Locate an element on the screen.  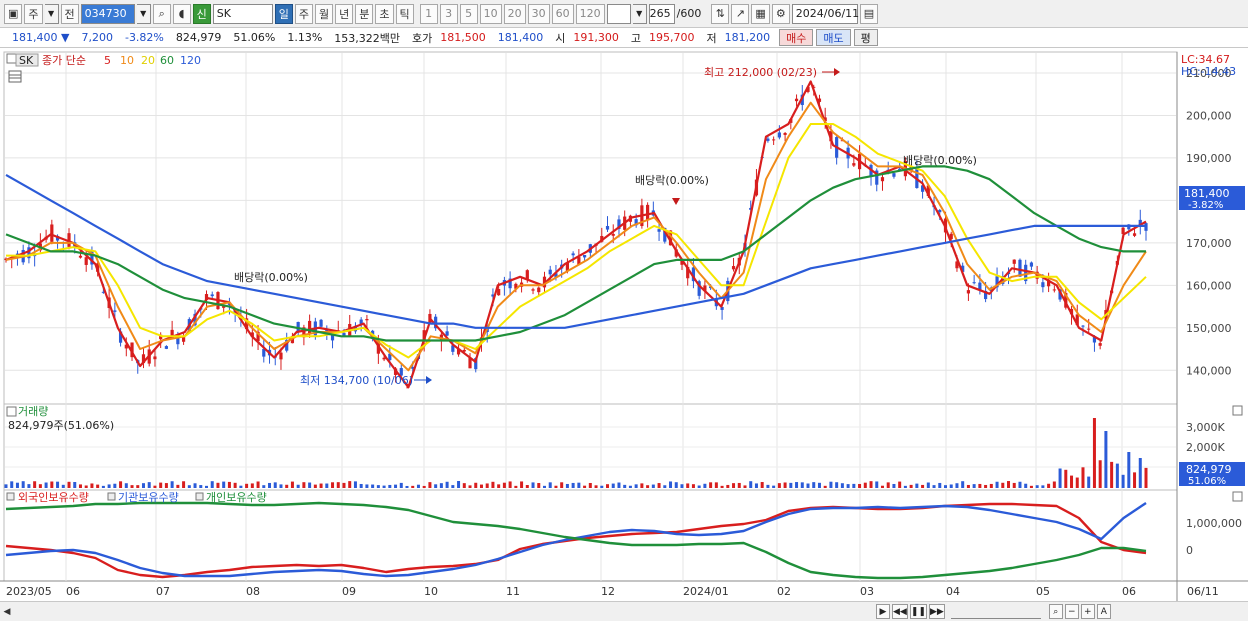
price-change: 7,200 is located at coordinates (97, 37).